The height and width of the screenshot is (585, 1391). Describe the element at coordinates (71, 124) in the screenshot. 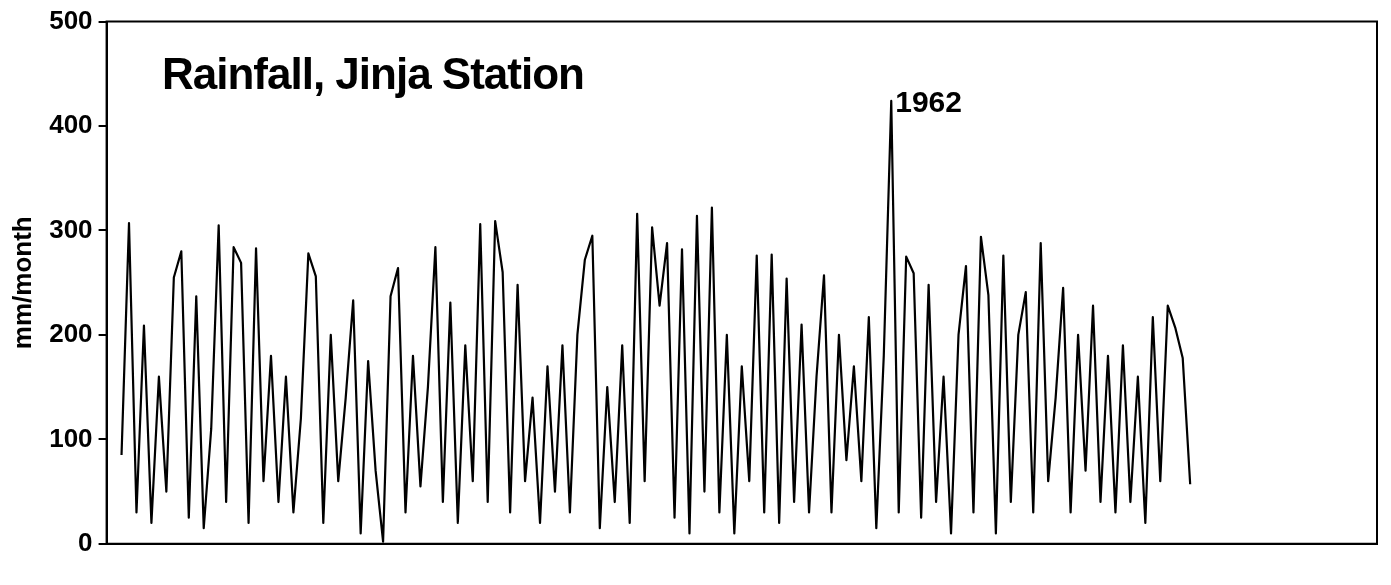

I see `y-tick-label: 400` at that location.